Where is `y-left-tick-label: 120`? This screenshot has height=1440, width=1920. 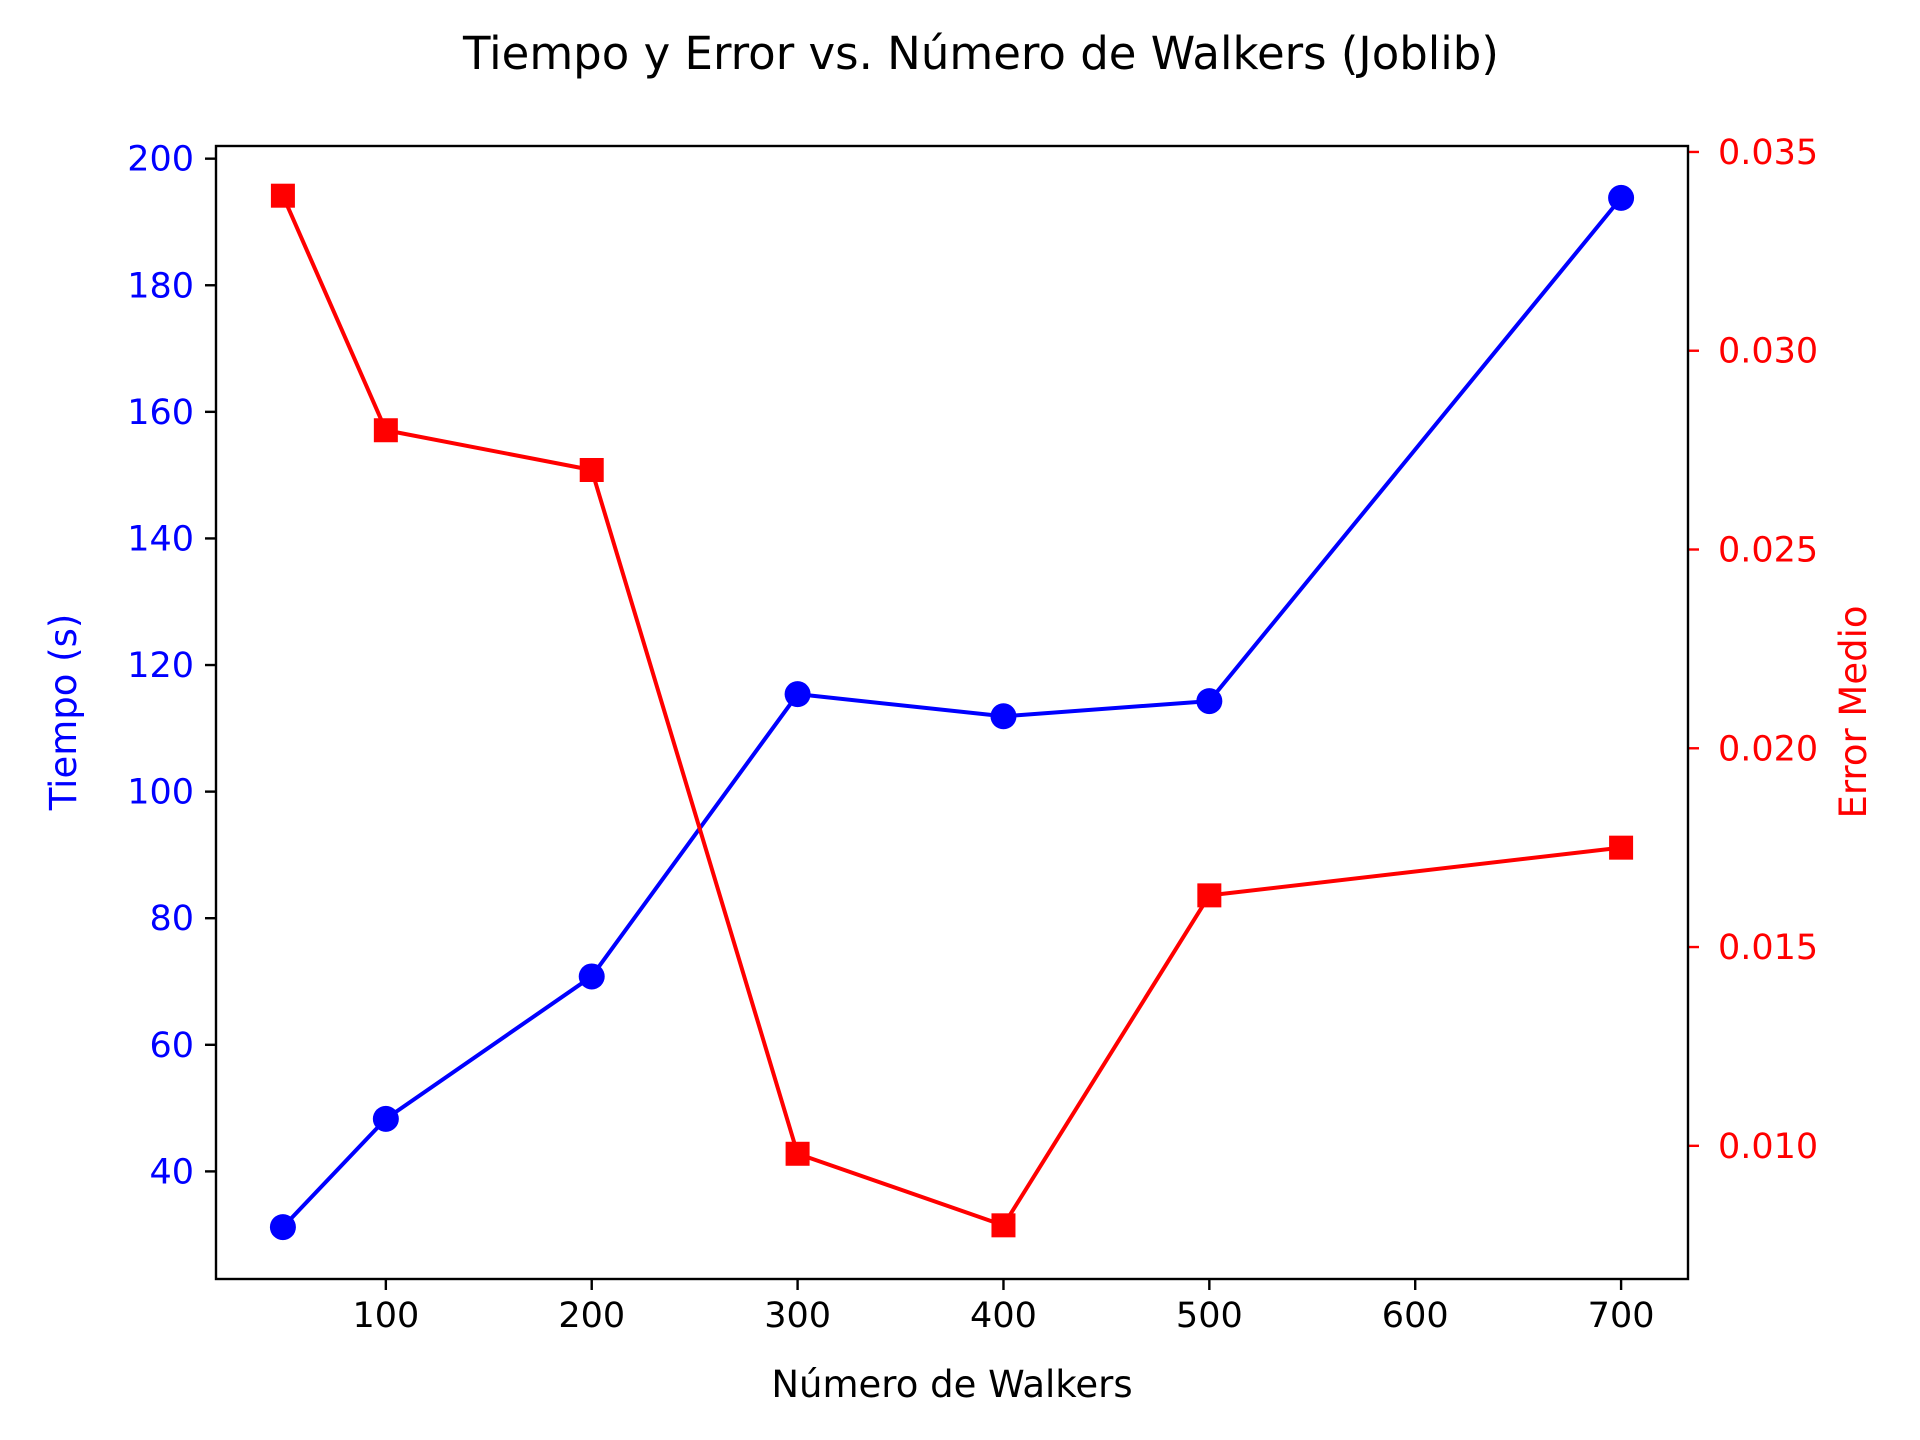
y-left-tick-label: 120 is located at coordinates (160, 666).